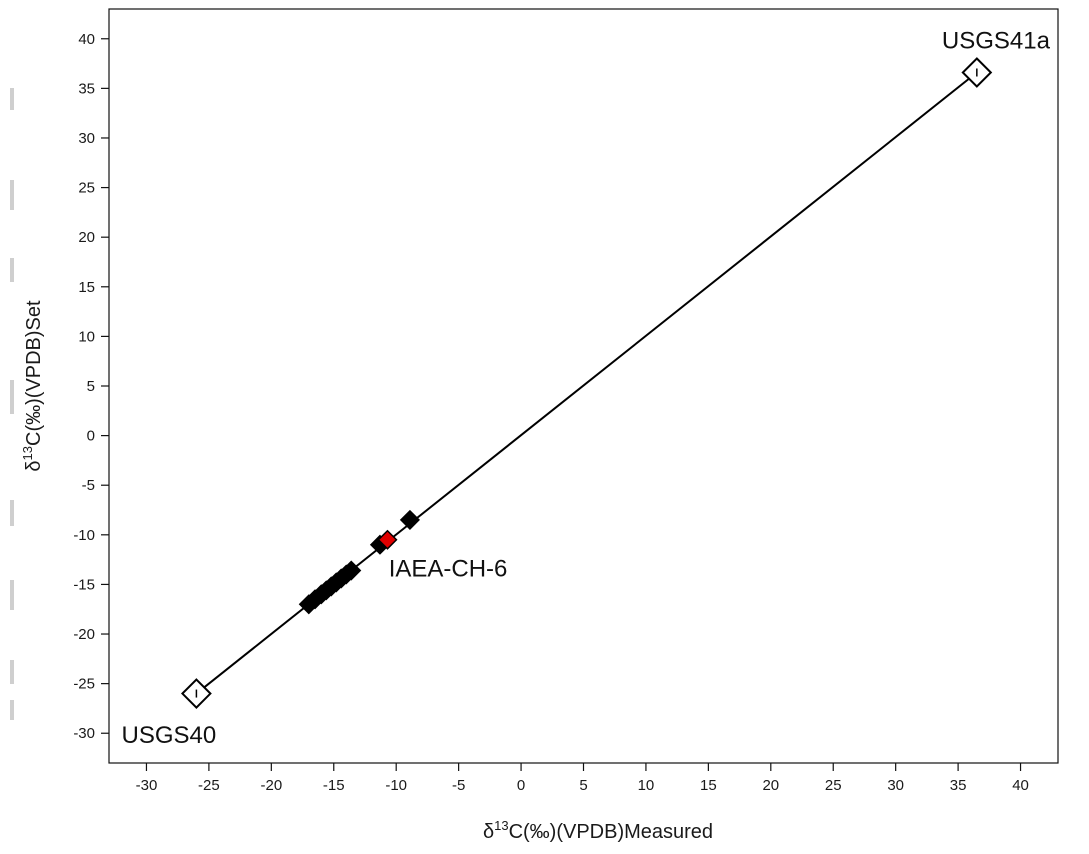 The image size is (1089, 854). Describe the element at coordinates (86, 287) in the screenshot. I see `y-tick-label: 15` at that location.